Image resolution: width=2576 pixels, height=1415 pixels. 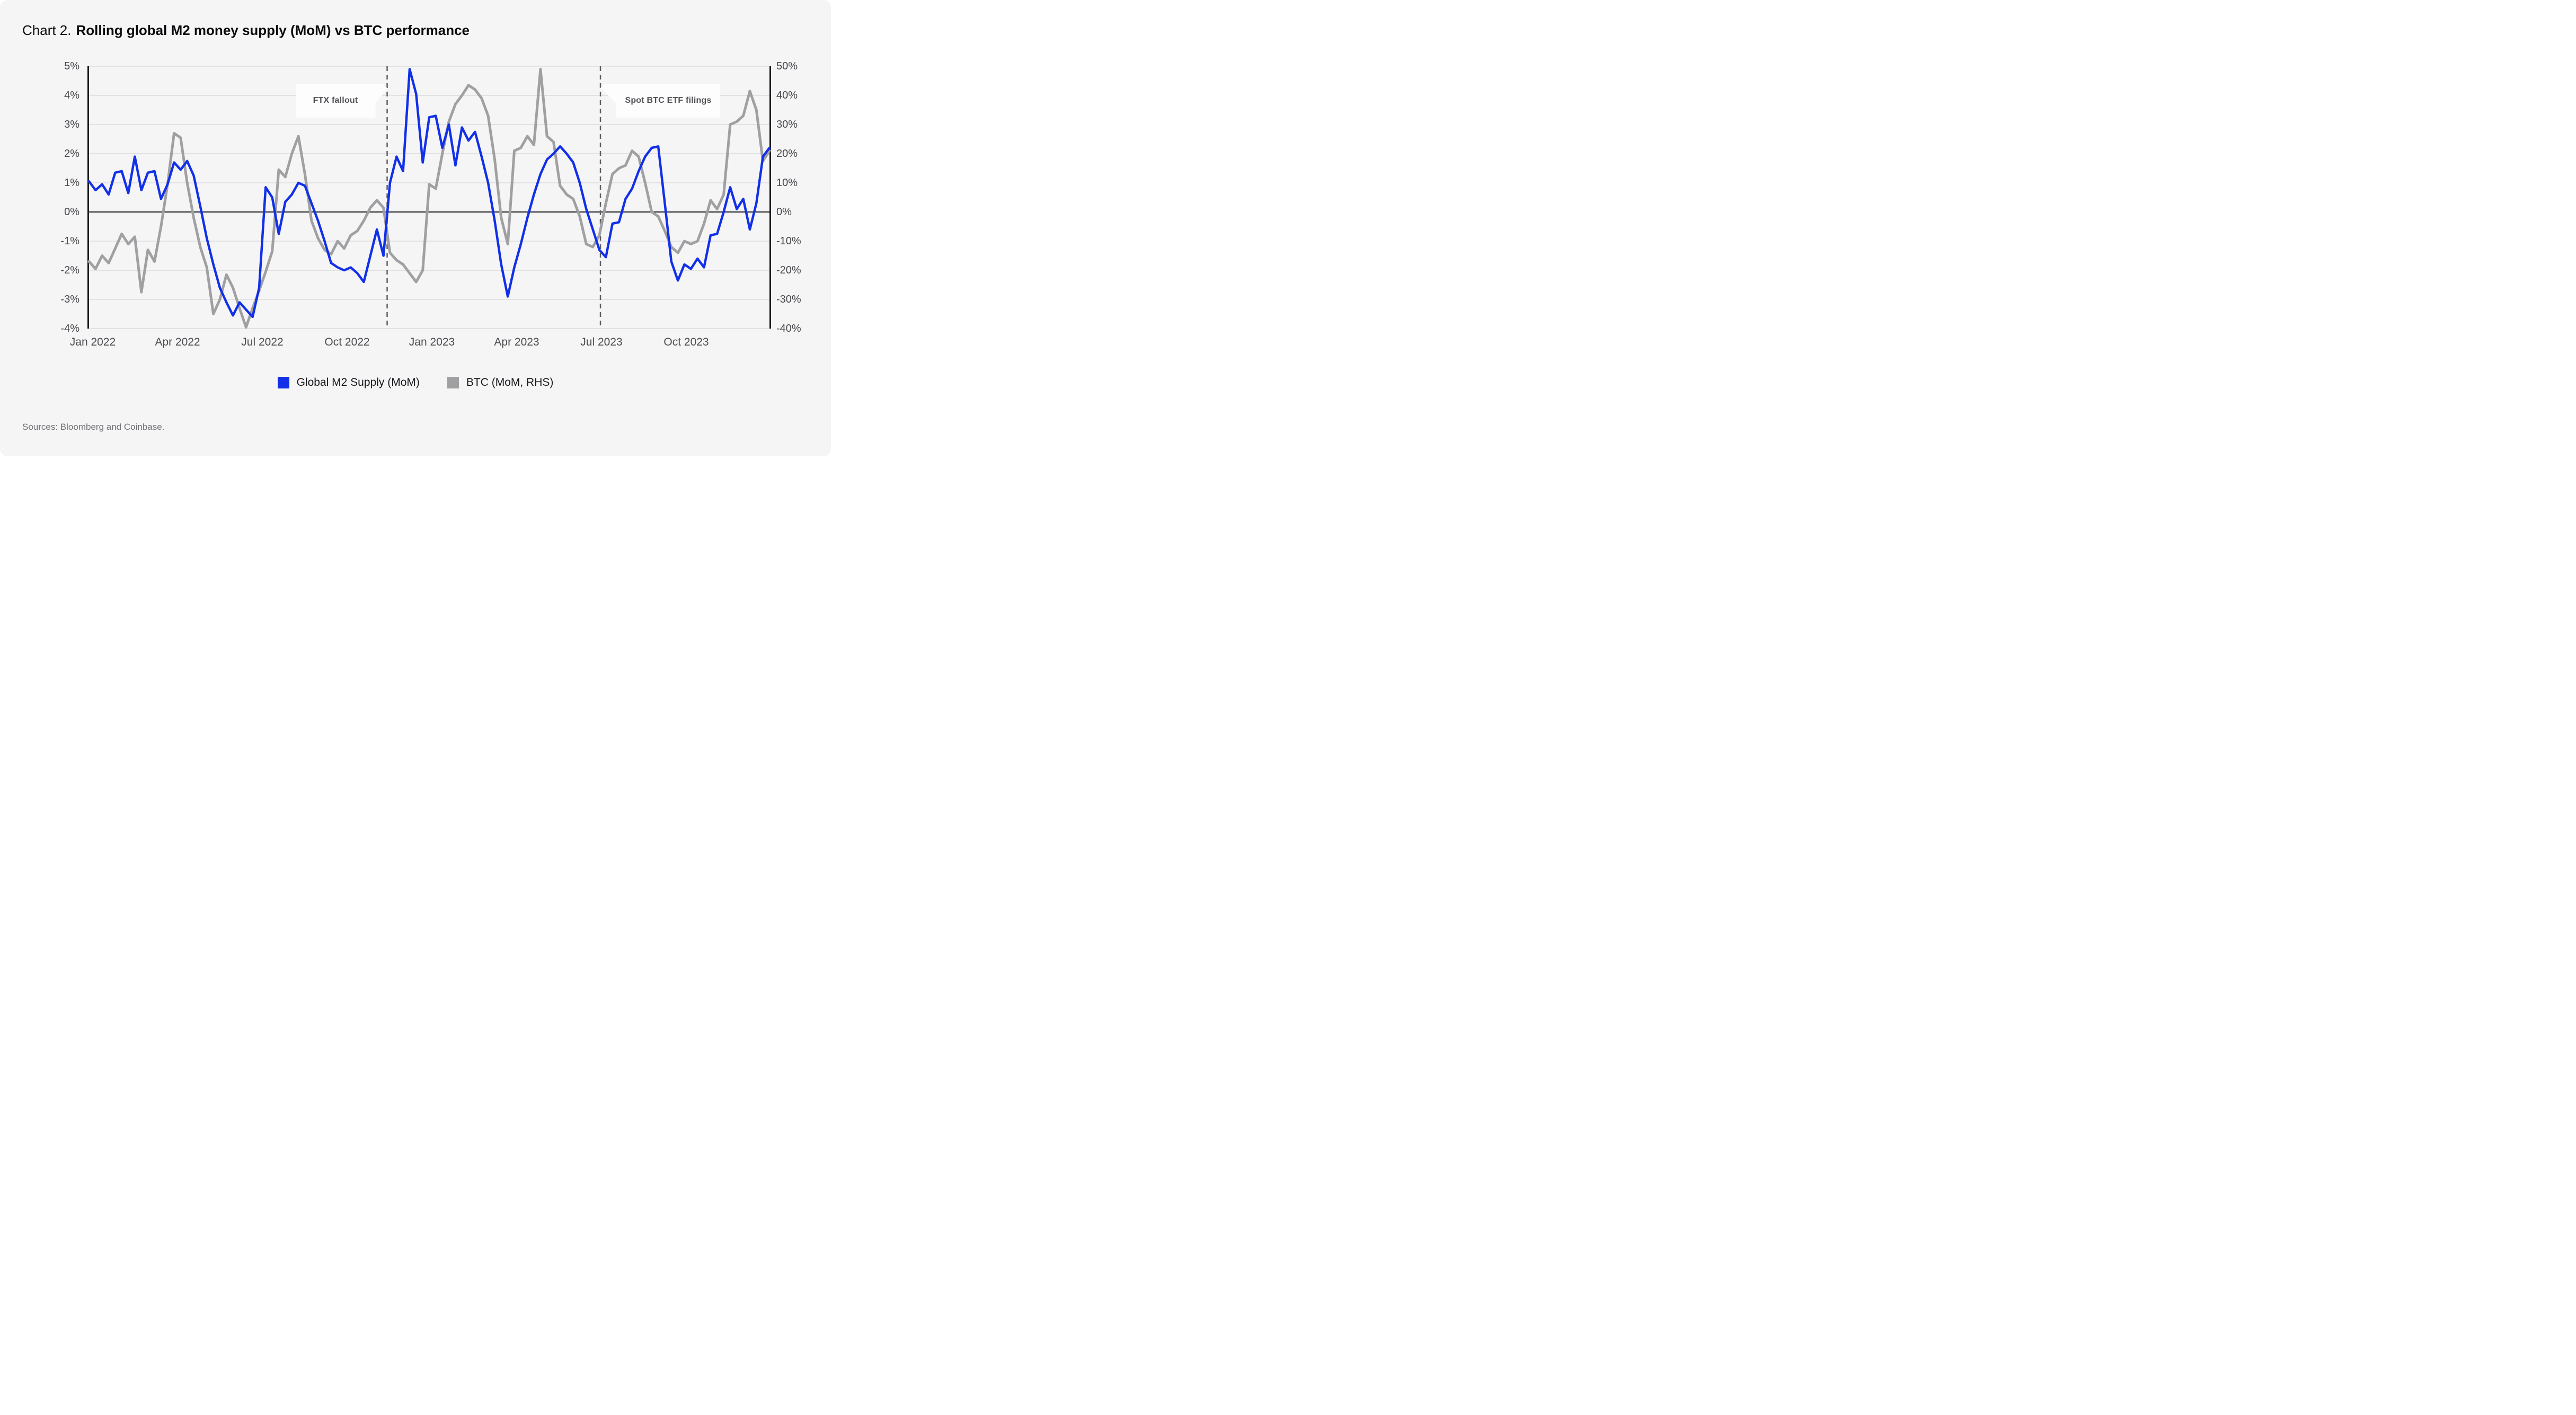 What do you see at coordinates (802, 197) in the screenshot?
I see `right-axis-labels: 50% 40% 30% 20% 10% 0% -10% -20% -30% -40%` at bounding box center [802, 197].